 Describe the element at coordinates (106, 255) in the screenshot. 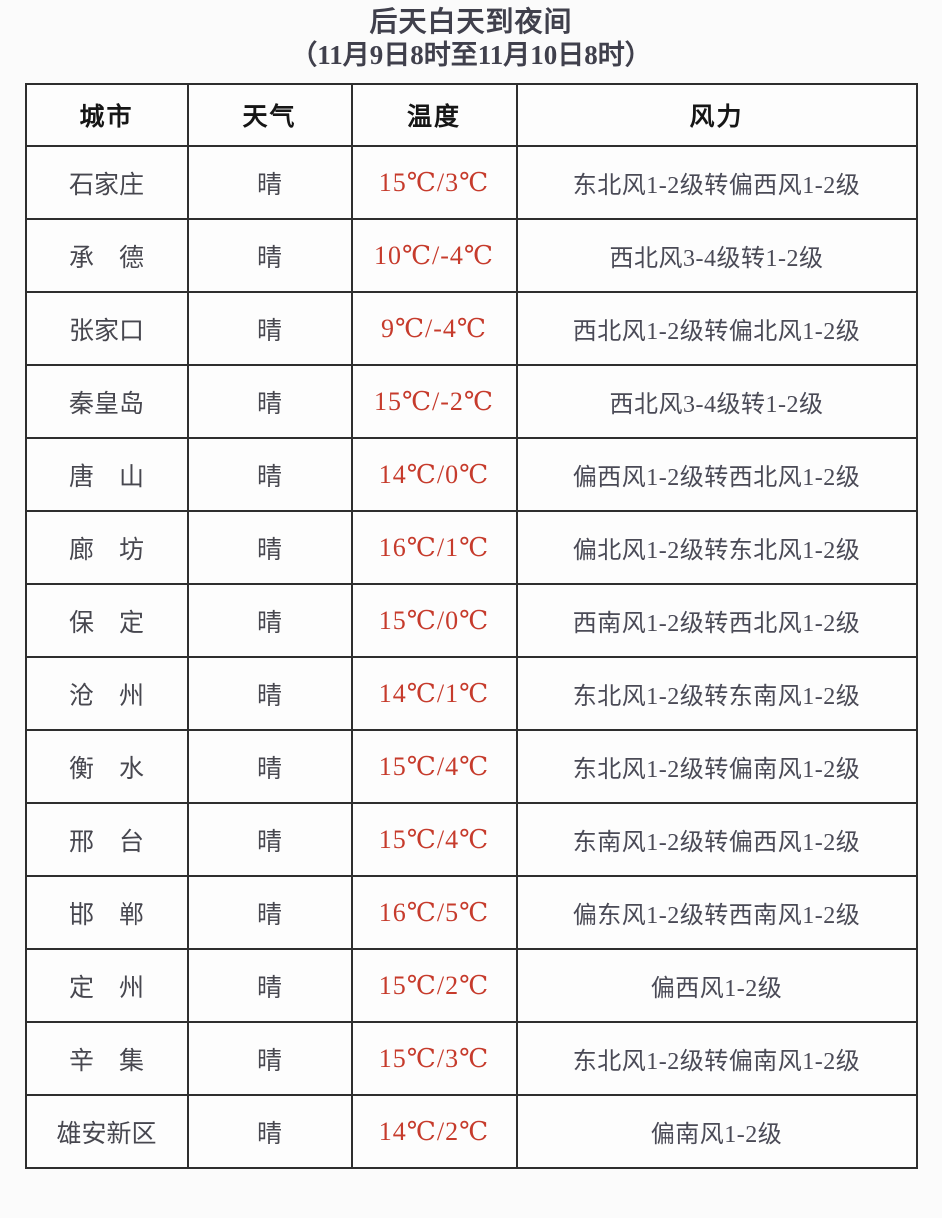

I see `city-cell: 承 德` at that location.